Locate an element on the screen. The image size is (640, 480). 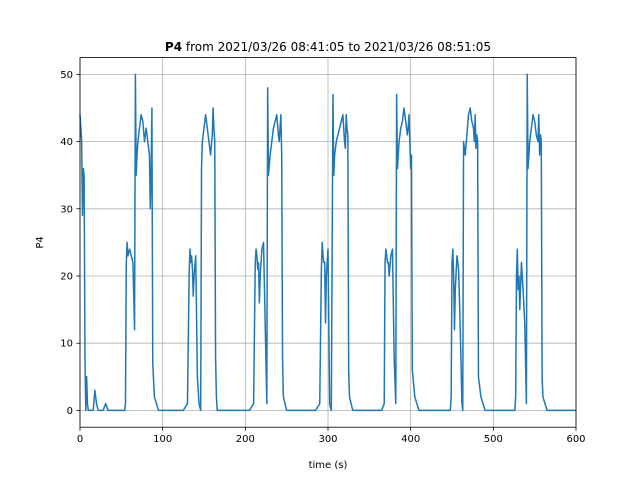
y-tick-label: 10 is located at coordinates (66, 344).